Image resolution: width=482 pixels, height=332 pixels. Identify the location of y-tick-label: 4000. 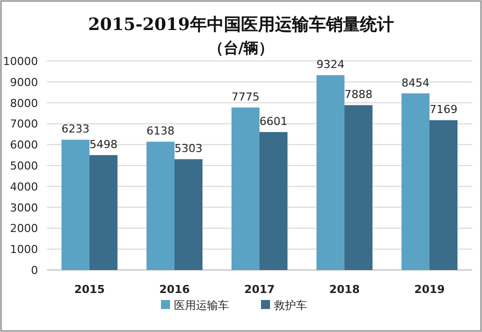
(24, 187).